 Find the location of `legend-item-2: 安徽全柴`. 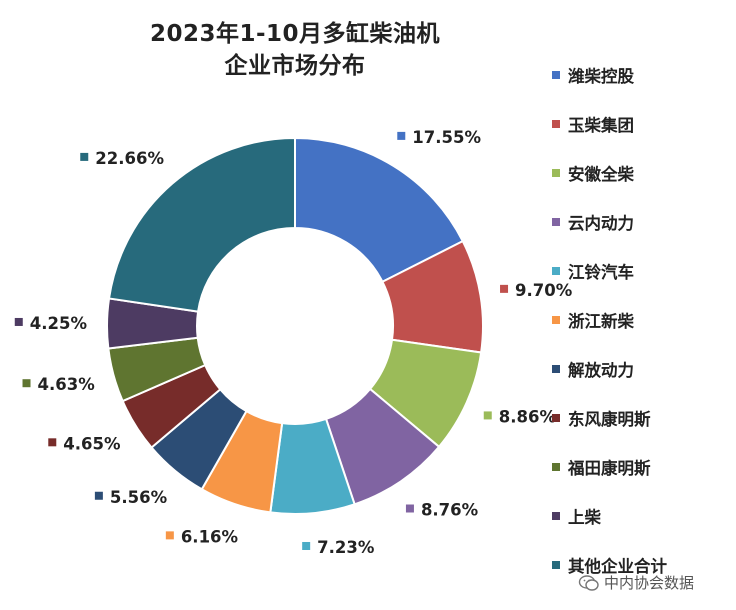

legend-item-2: 安徽全柴 is located at coordinates (609, 172).